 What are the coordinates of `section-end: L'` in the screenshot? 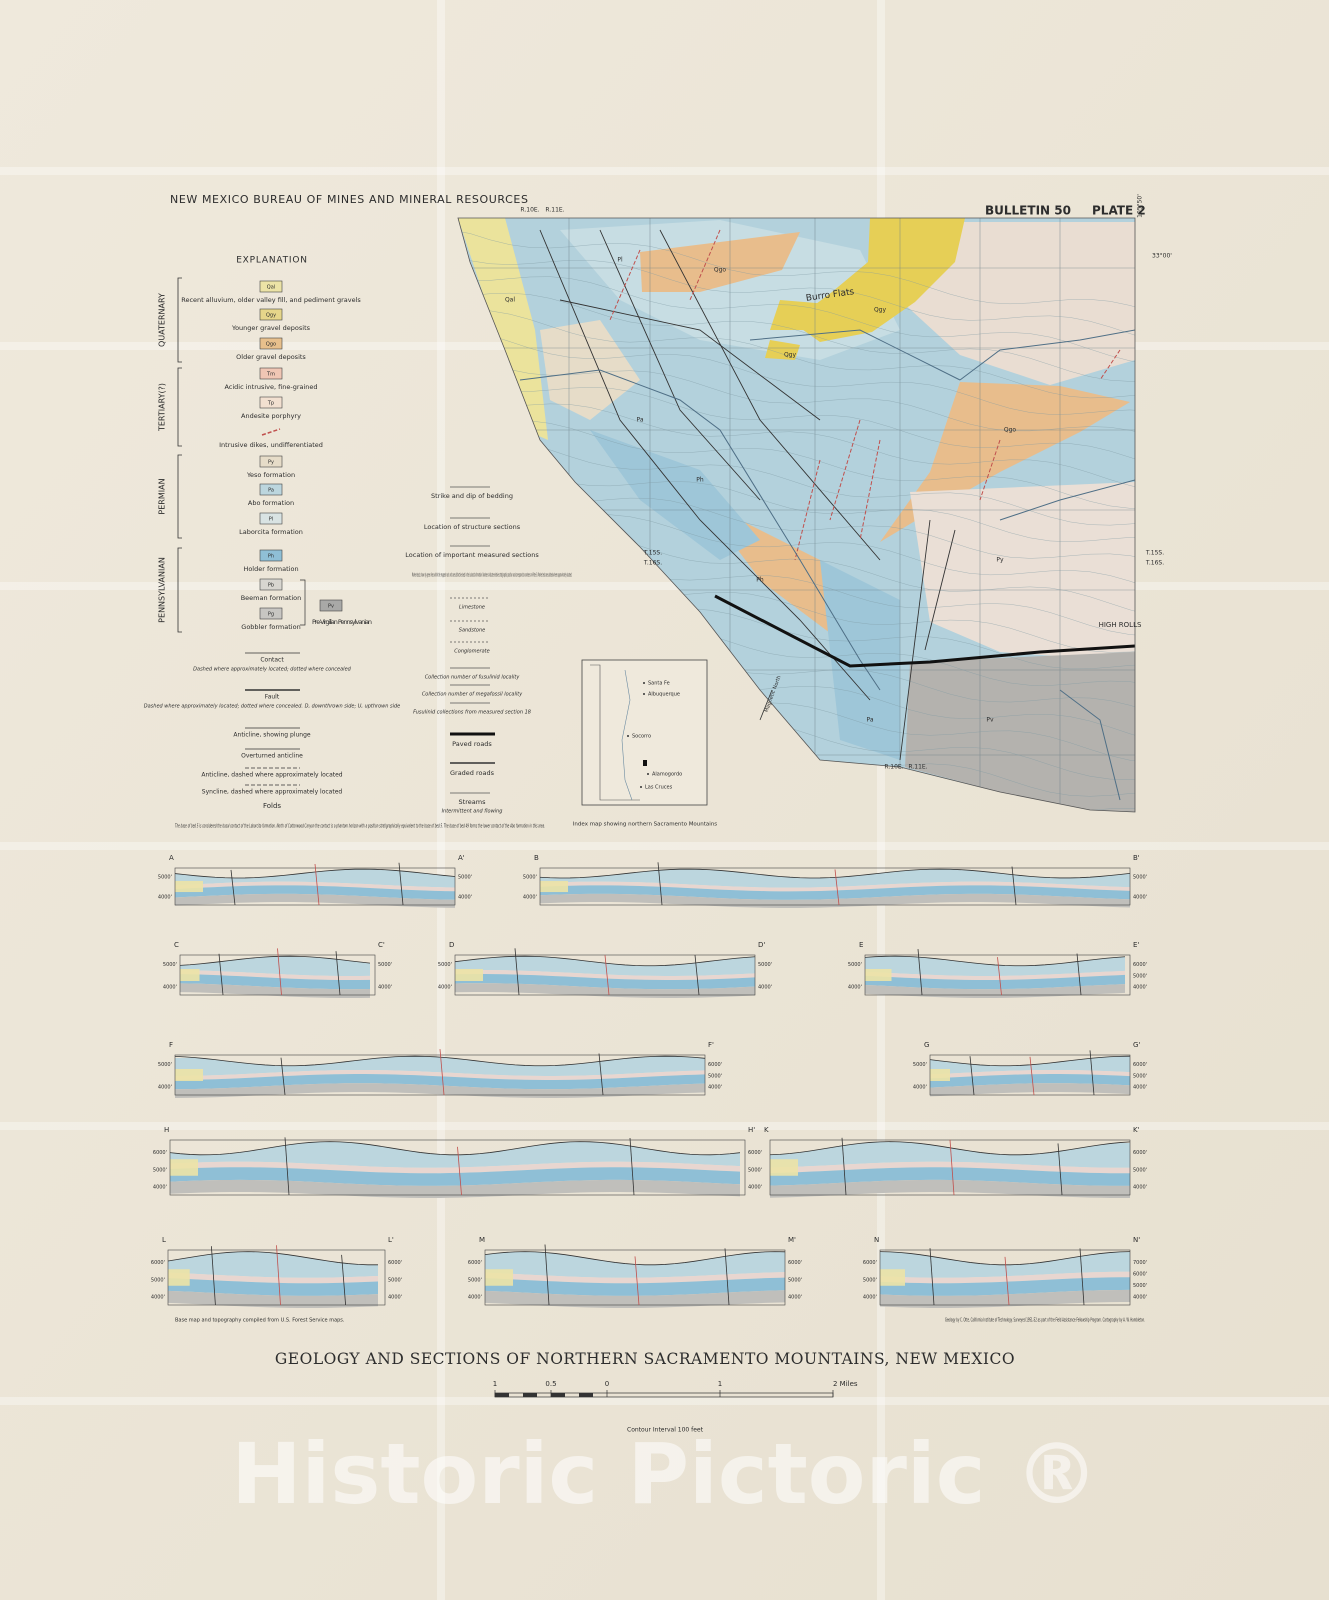 It's located at (391, 1240).